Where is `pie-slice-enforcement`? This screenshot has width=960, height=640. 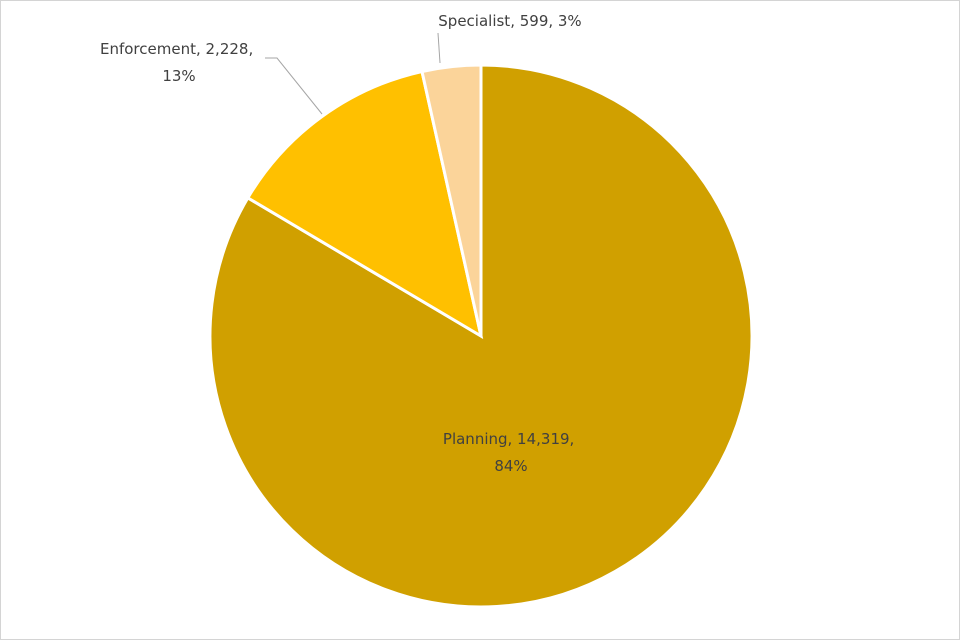 pie-slice-enforcement is located at coordinates (364, 204).